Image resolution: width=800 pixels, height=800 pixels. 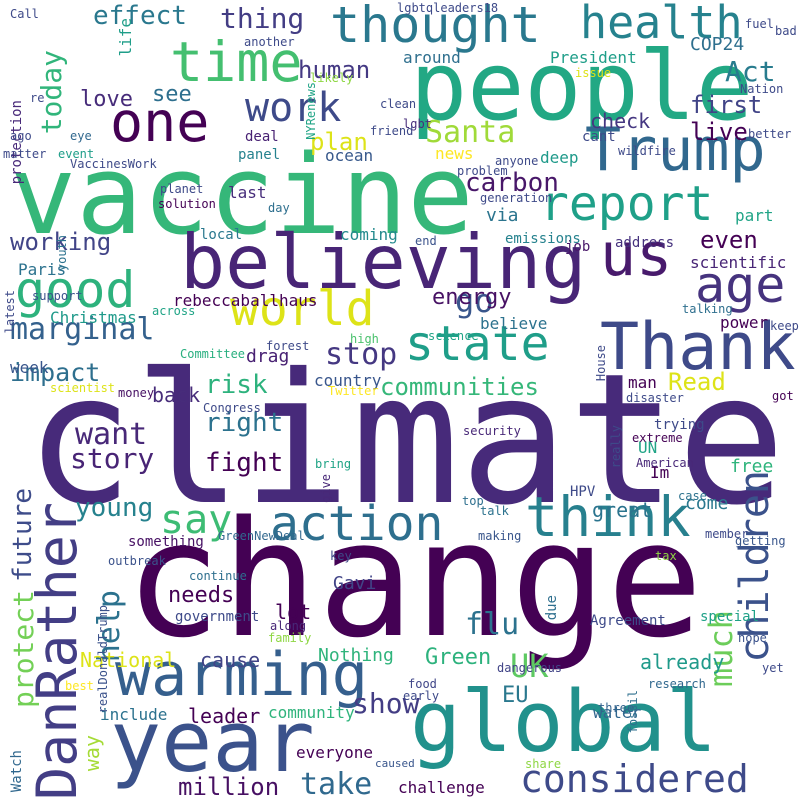 I want to click on cloud-word: show, so click(x=386, y=703).